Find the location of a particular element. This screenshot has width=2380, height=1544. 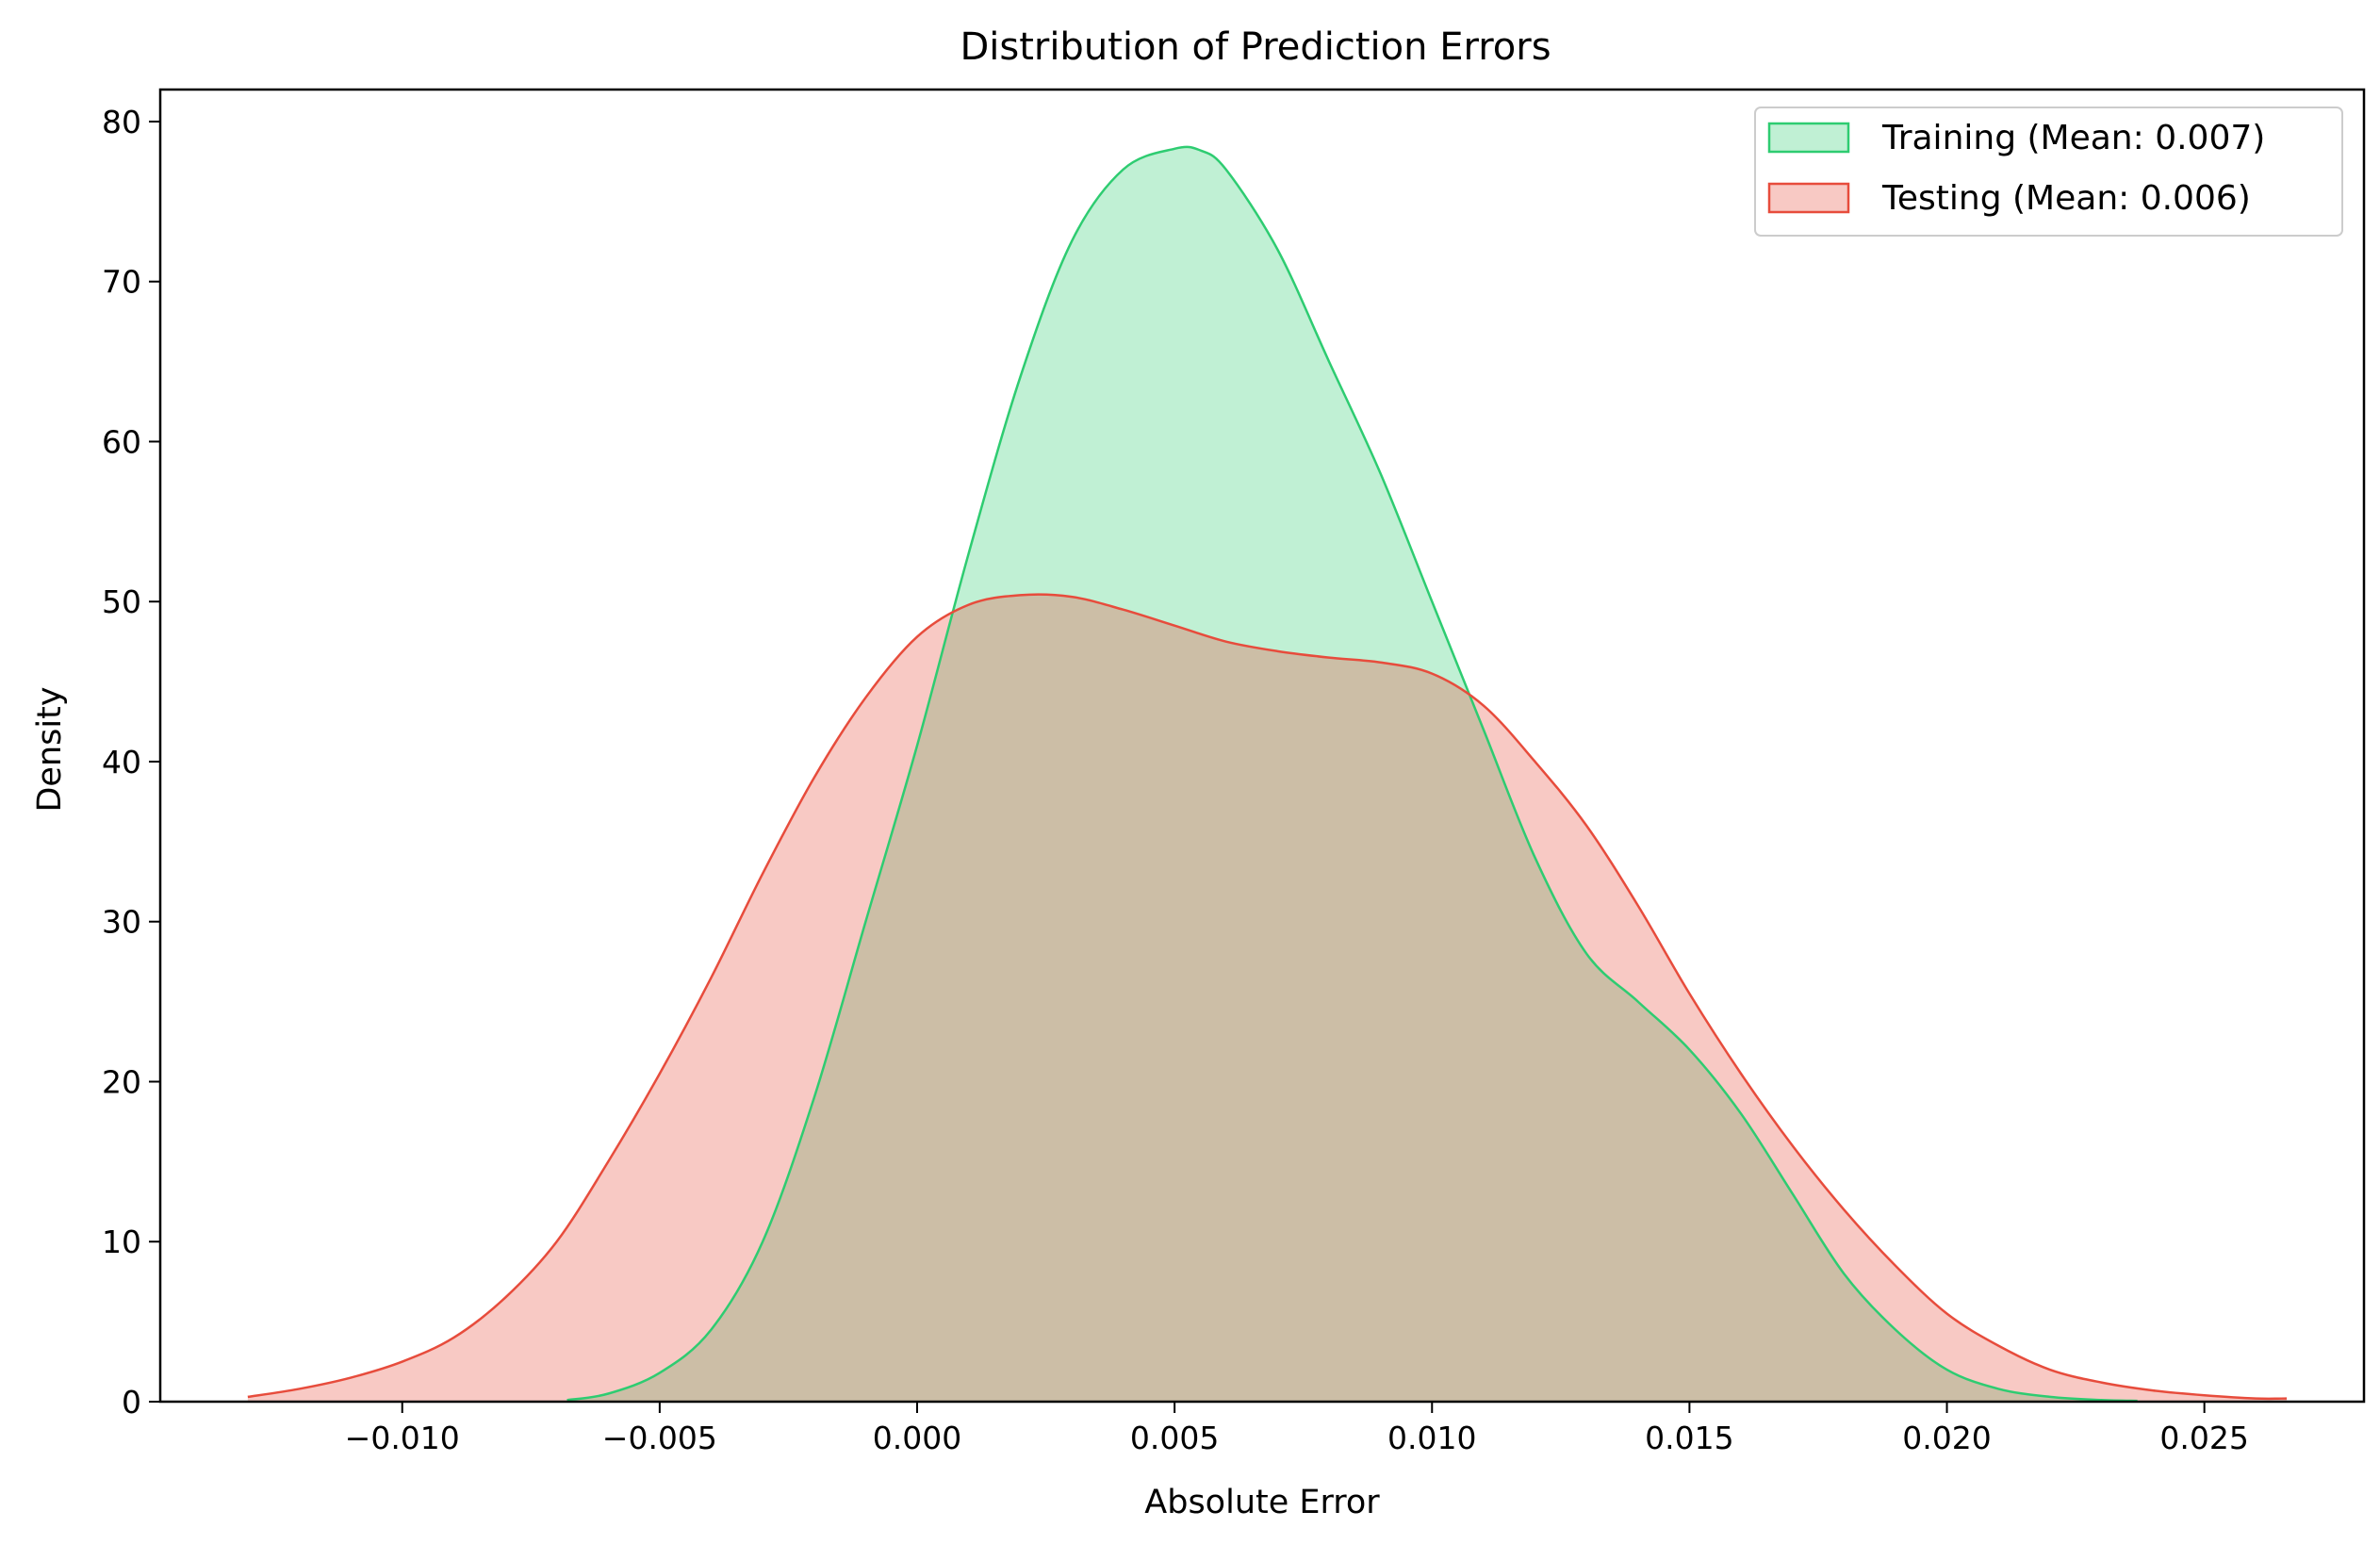

y-tick-label: 20 is located at coordinates (121, 1081).